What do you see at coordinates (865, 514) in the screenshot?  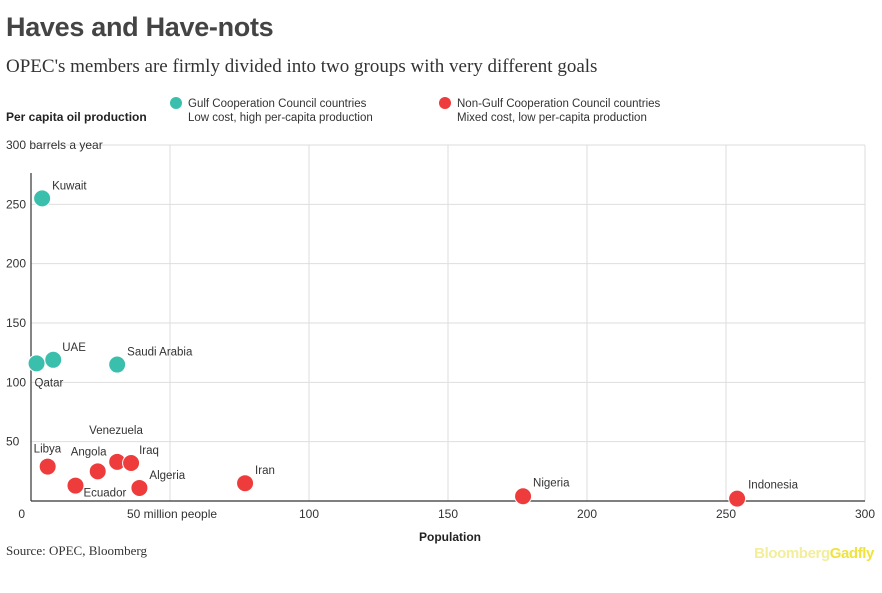 I see `x-tick-label: 300` at bounding box center [865, 514].